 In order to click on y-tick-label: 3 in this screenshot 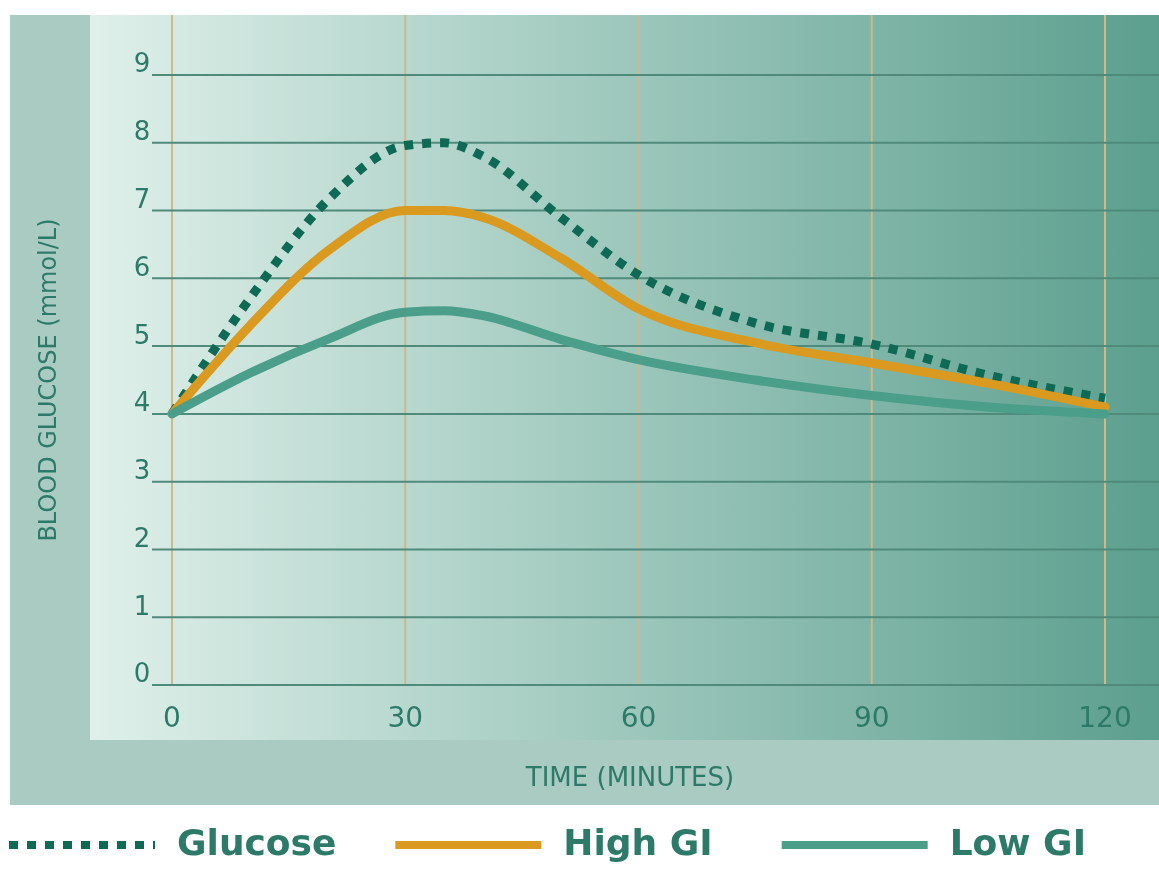, I will do `click(142, 470)`.